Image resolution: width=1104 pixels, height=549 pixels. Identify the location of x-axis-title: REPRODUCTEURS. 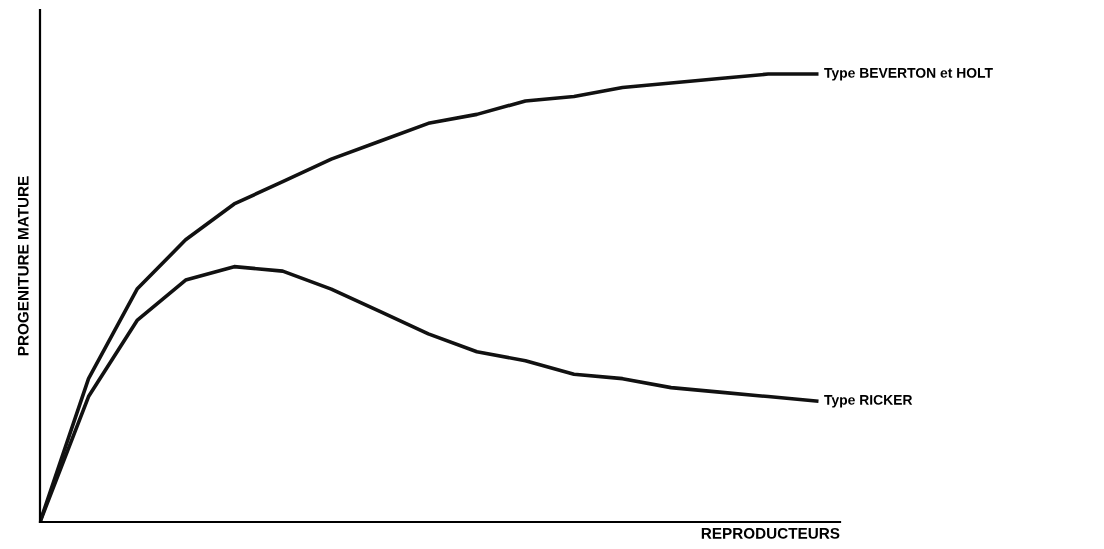
(770, 533).